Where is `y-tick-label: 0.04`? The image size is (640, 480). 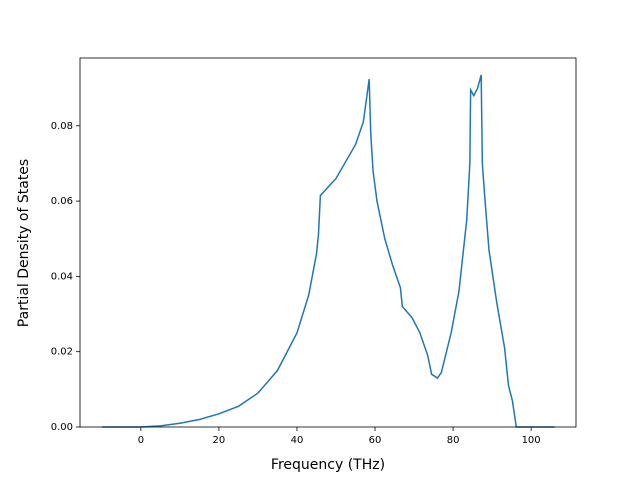 y-tick-label: 0.04 is located at coordinates (62, 276).